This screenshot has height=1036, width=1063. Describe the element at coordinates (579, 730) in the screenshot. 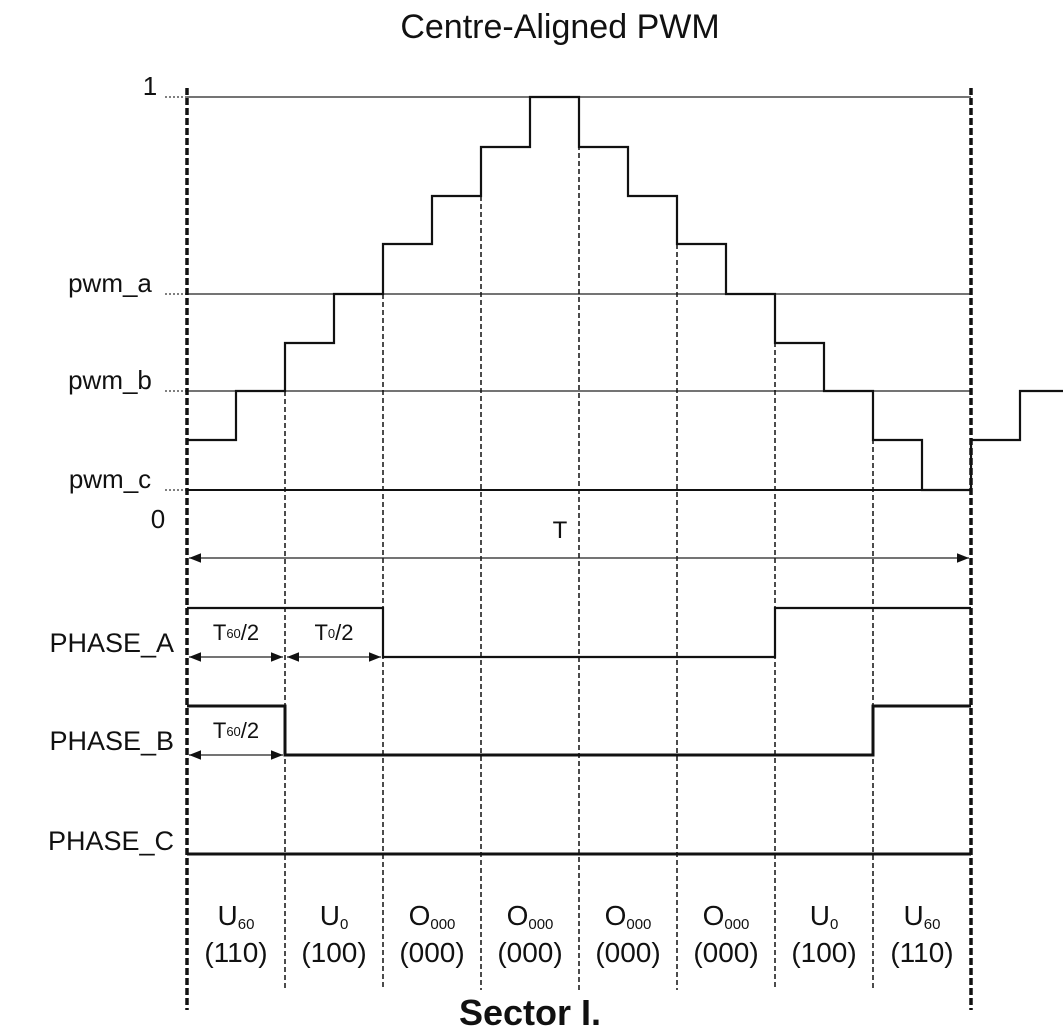

I see `phase-b-wave` at that location.